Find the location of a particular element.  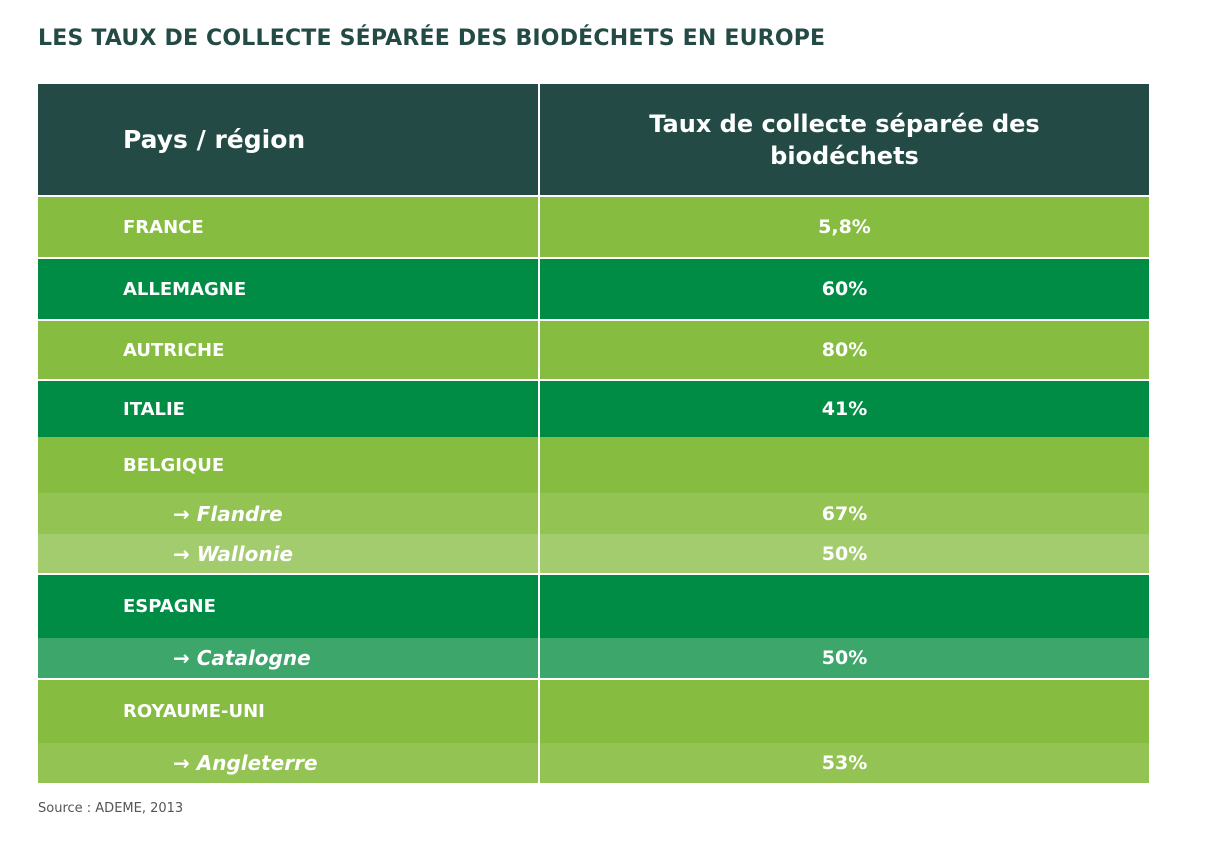

row-label: ESPAGNE is located at coordinates (169, 606).